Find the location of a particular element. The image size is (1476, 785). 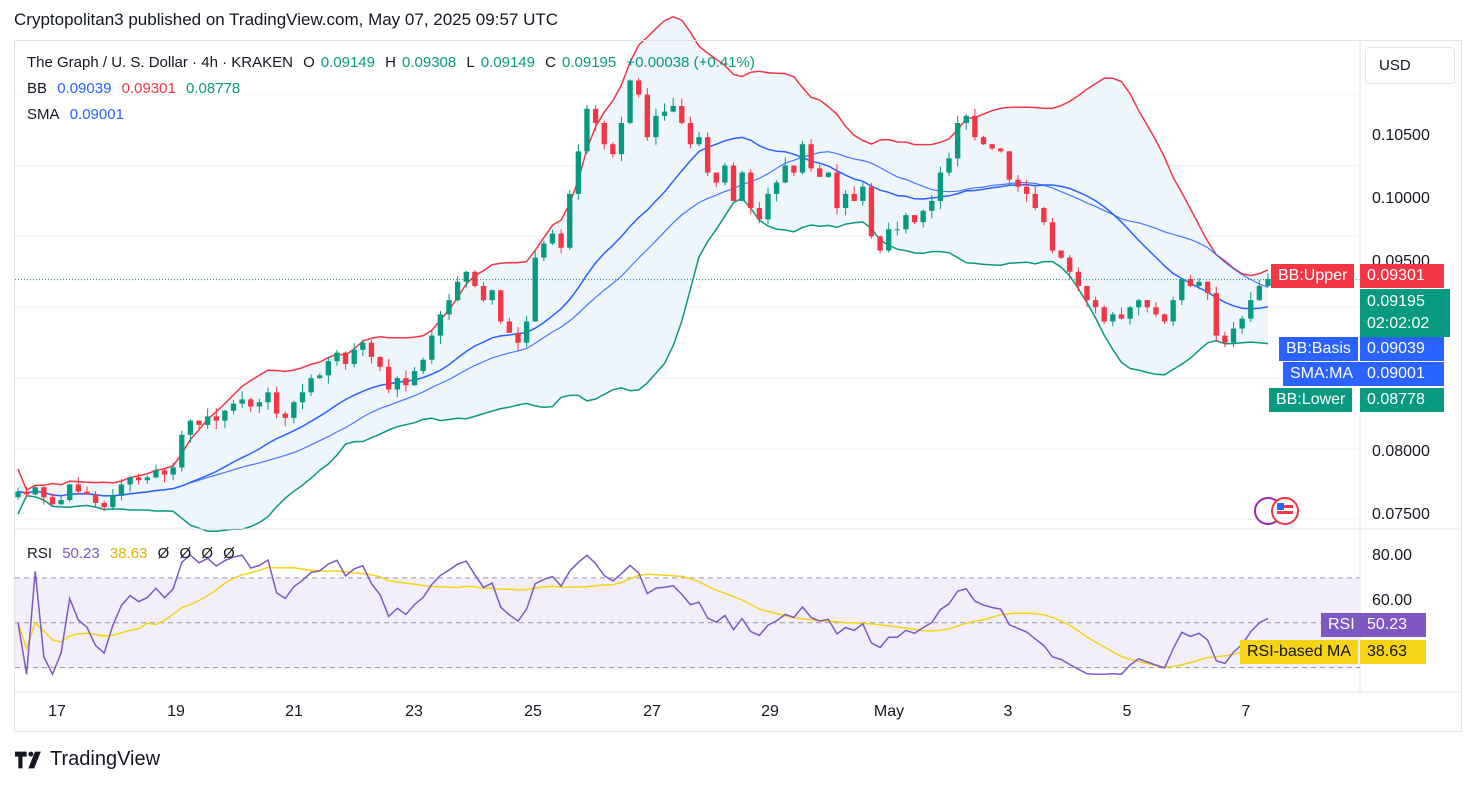

x-axis-label: 27 is located at coordinates (652, 711).